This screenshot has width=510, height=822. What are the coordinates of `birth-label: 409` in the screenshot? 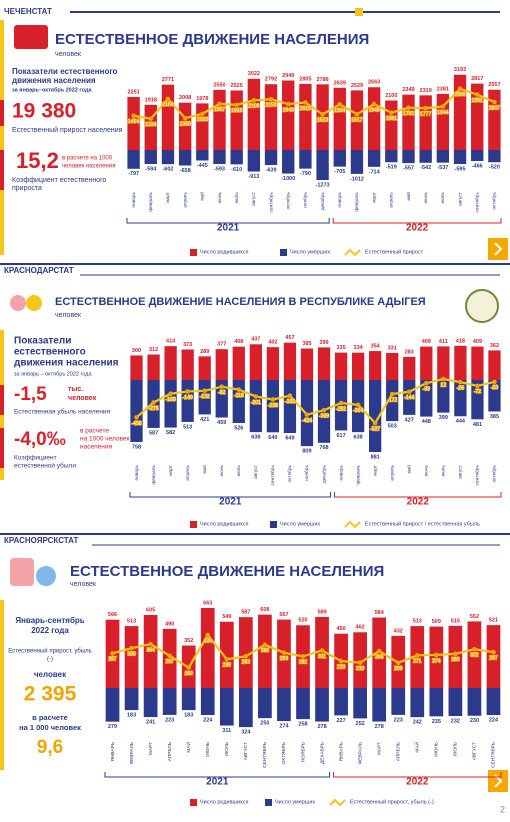 It's located at (426, 342).